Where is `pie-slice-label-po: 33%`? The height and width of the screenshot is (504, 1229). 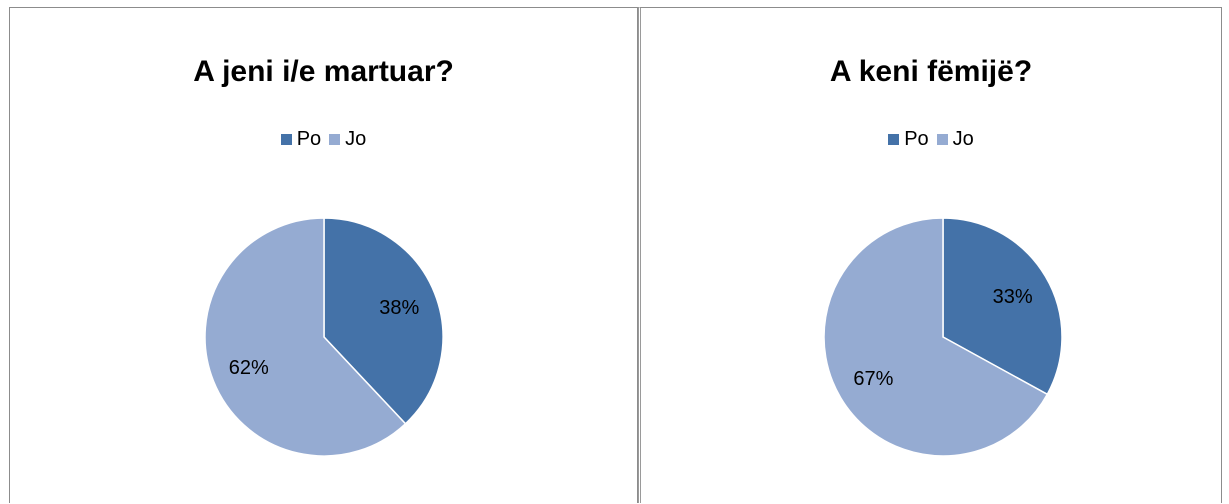
pie-slice-label-po: 33% is located at coordinates (1013, 297).